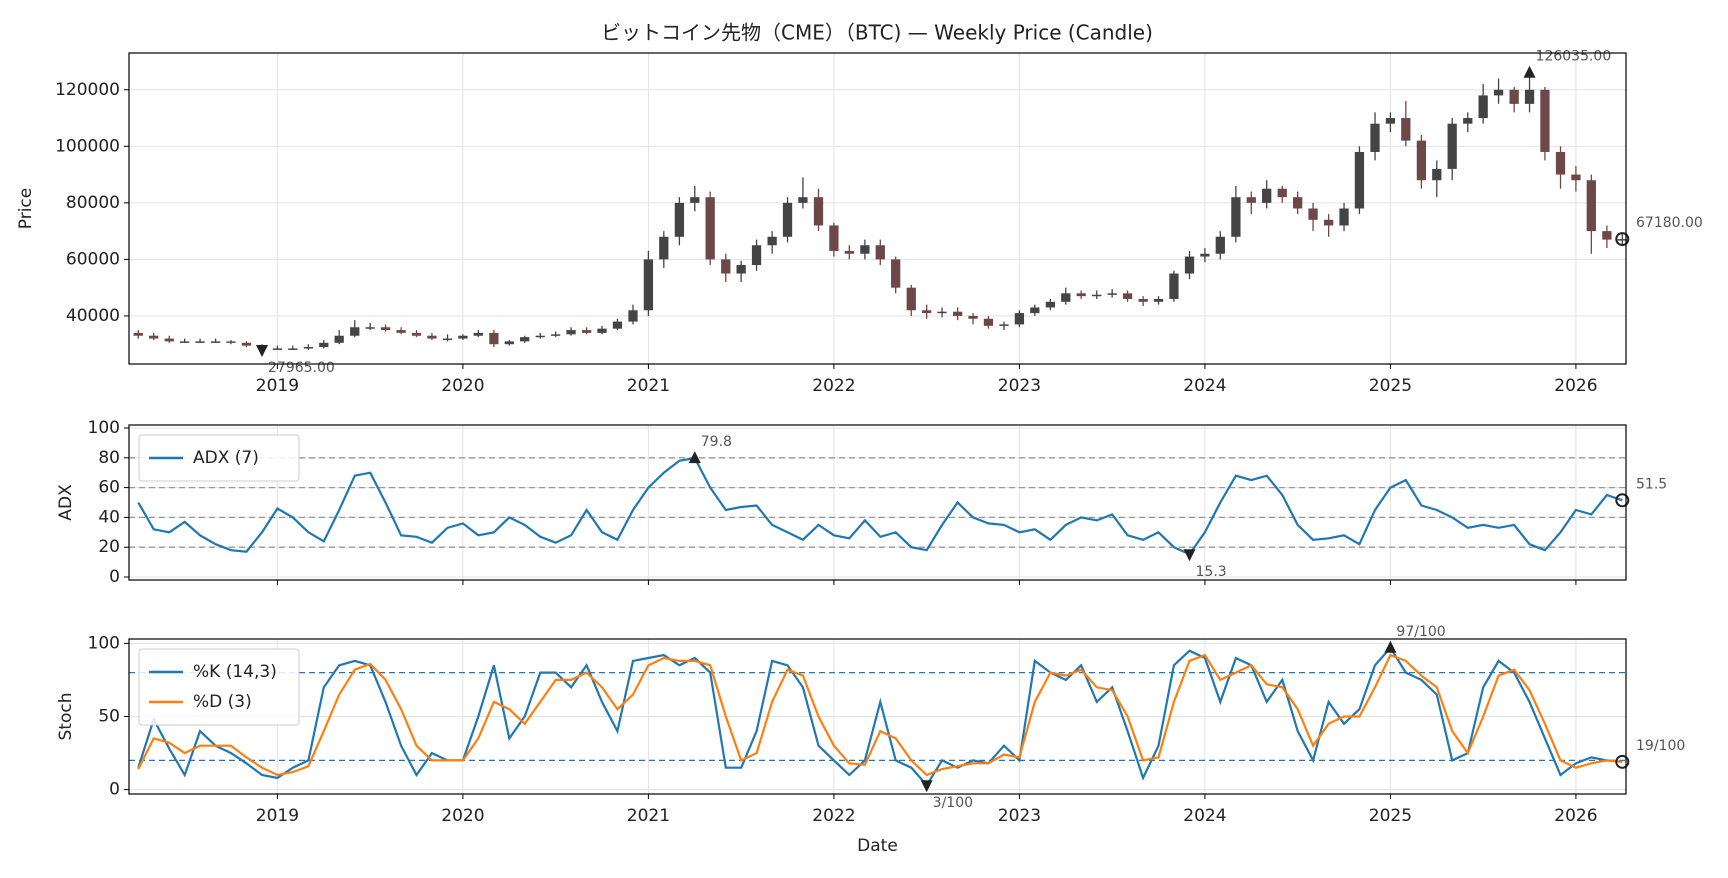 This screenshot has width=1728, height=878. What do you see at coordinates (1211, 572) in the screenshot?
I see `annotation-label: 15.3` at bounding box center [1211, 572].